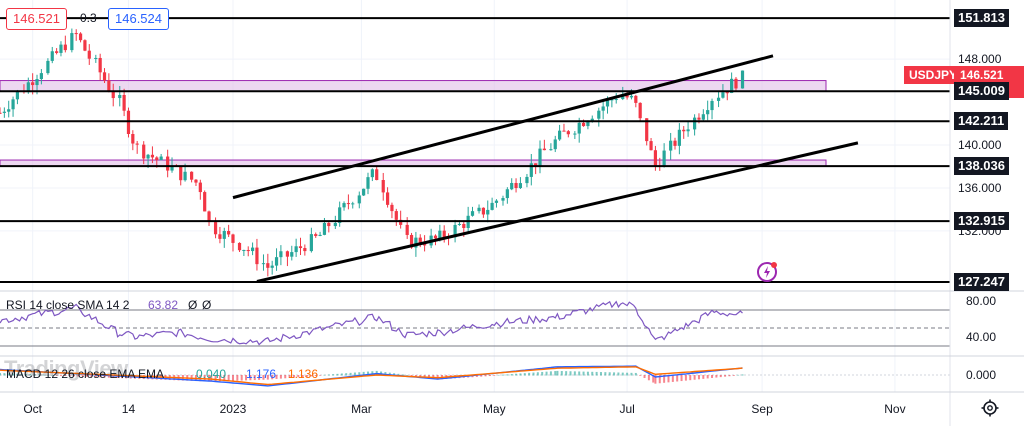  Describe the element at coordinates (981, 221) in the screenshot. I see `level-price-tag: 132.915` at that location.